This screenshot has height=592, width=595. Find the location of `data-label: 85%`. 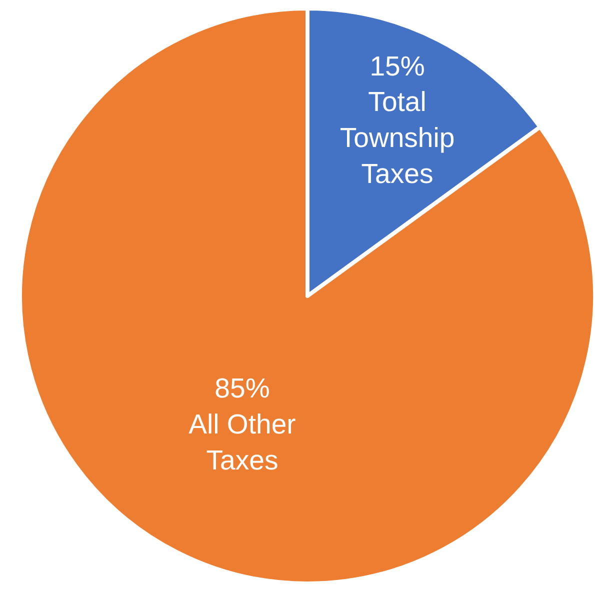

data-label: 85% is located at coordinates (242, 388).